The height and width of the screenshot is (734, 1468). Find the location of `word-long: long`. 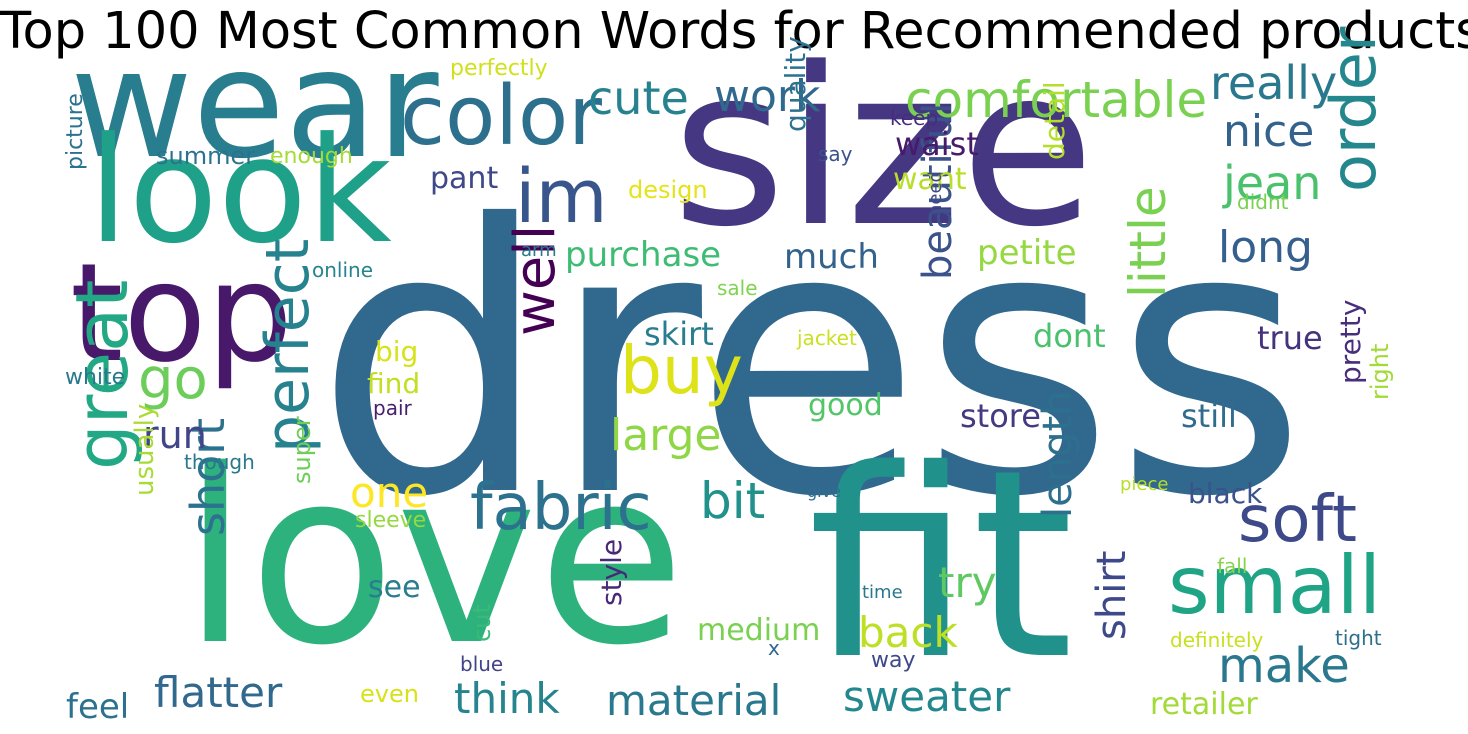

word-long: long is located at coordinates (1265, 247).